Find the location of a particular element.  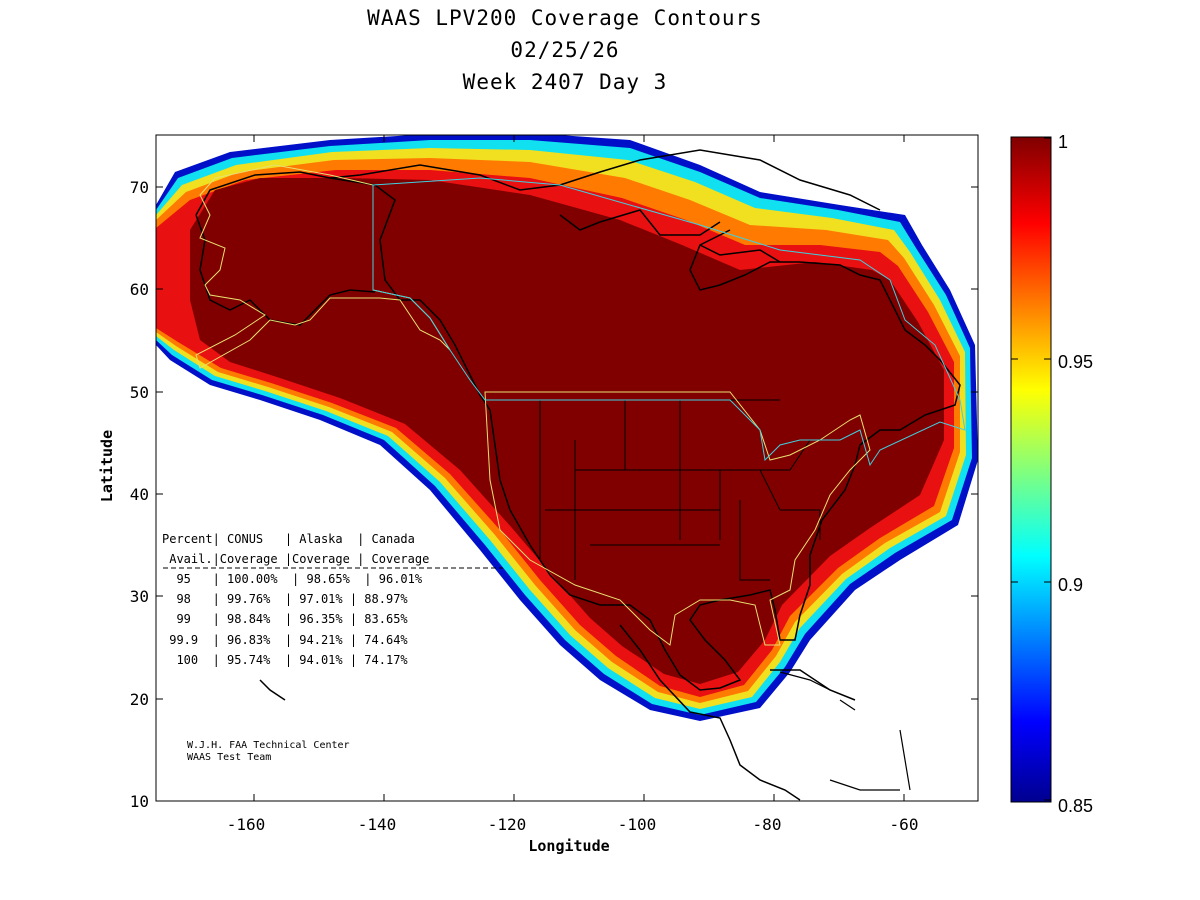

y-tick: 40 is located at coordinates (139, 494).